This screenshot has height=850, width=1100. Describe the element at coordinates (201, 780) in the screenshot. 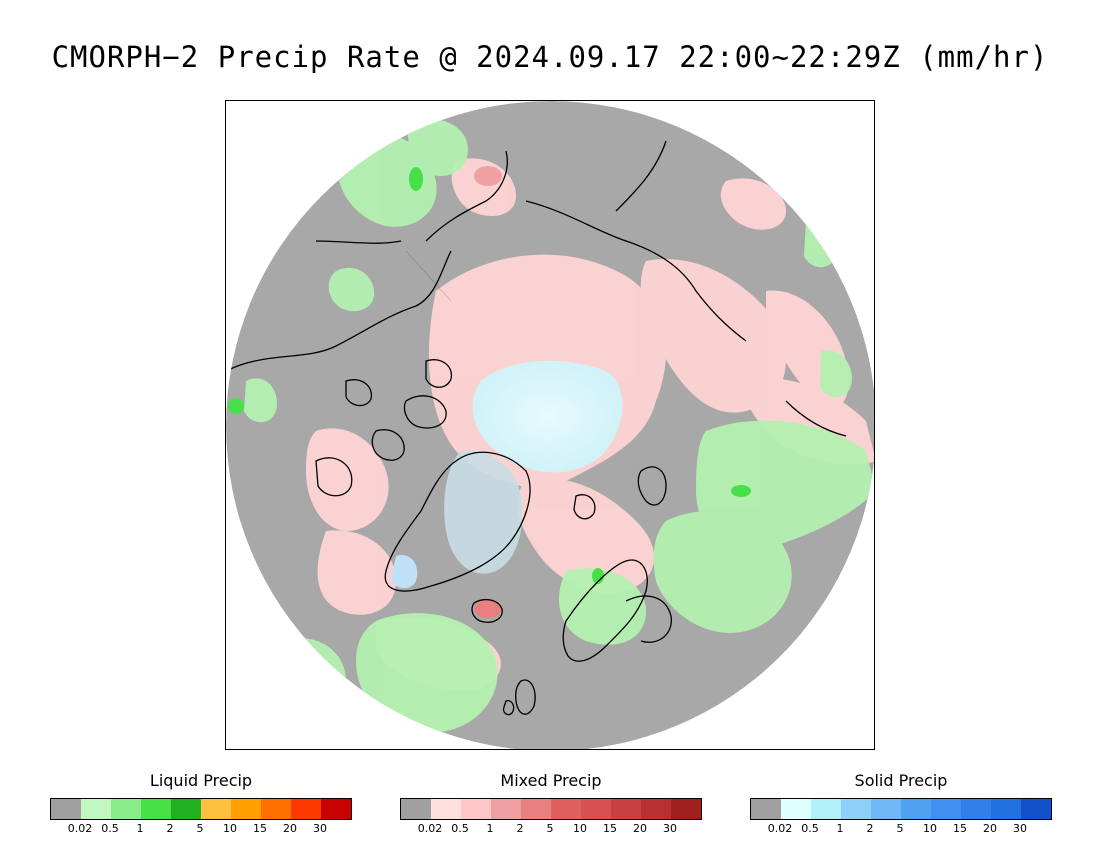

I see `legend-title: Liquid Precip` at that location.